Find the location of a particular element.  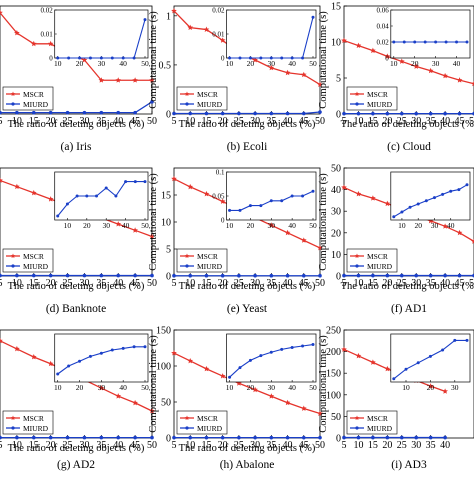

inset-x-tick-label: 40 is located at coordinates (123, 63).